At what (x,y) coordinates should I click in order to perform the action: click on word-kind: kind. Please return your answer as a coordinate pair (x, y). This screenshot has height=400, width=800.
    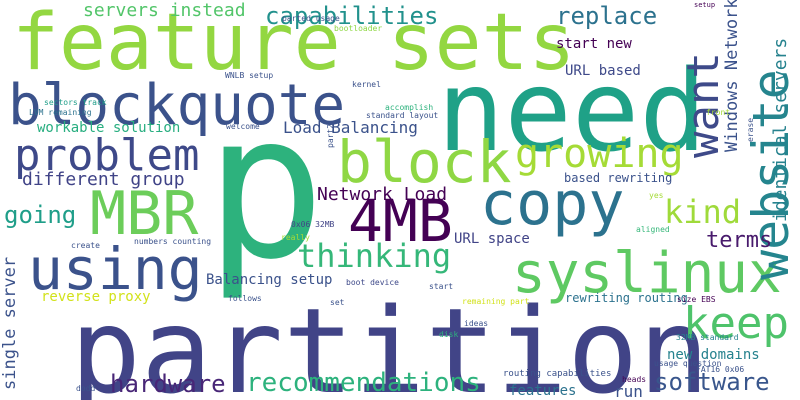
    Looking at the image, I should click on (703, 212).